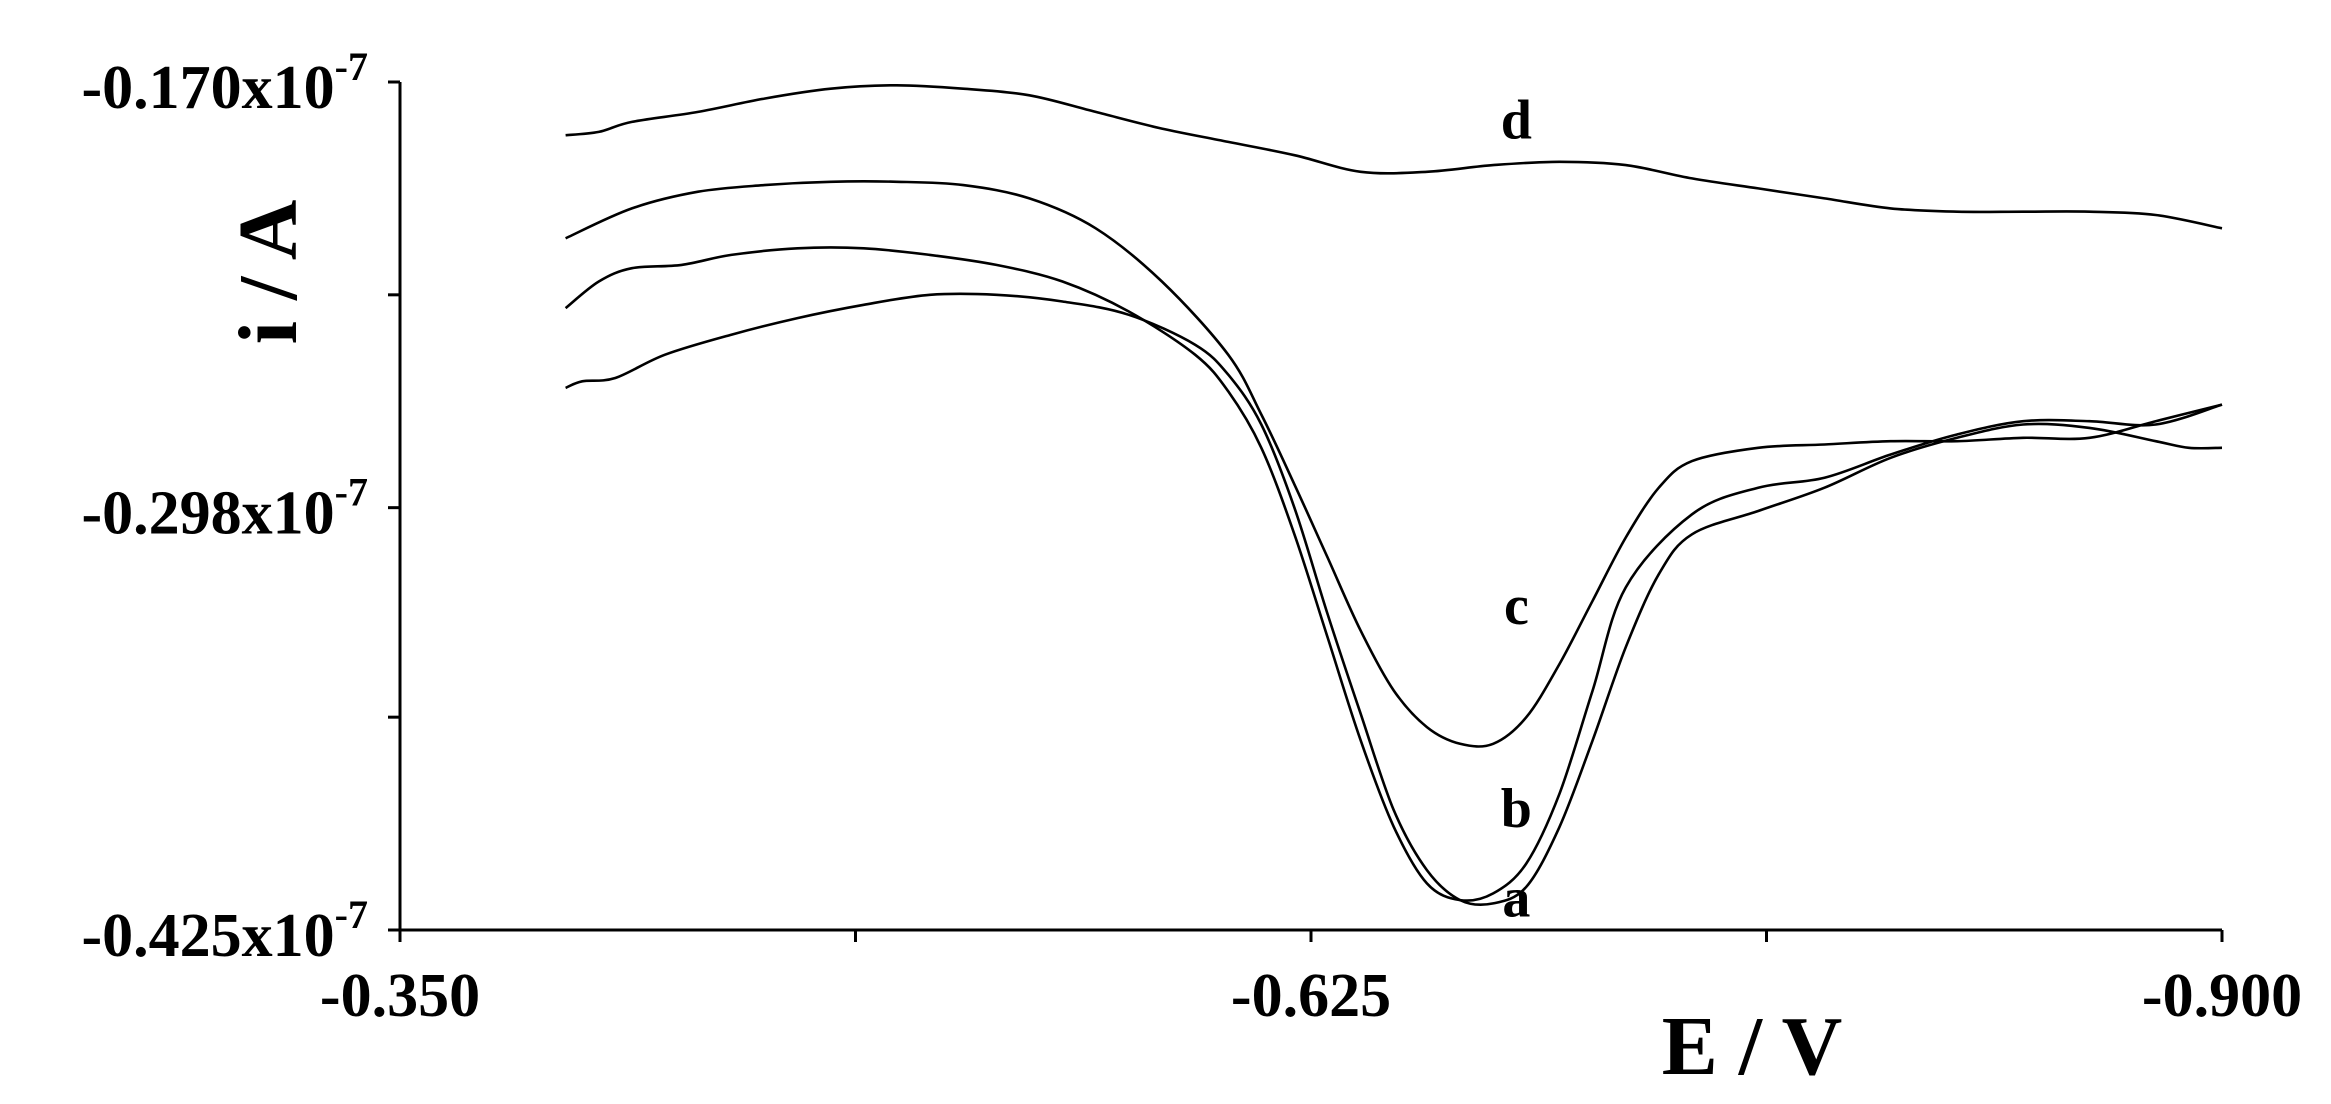  I want to click on series-label-a: a, so click(1516, 899).